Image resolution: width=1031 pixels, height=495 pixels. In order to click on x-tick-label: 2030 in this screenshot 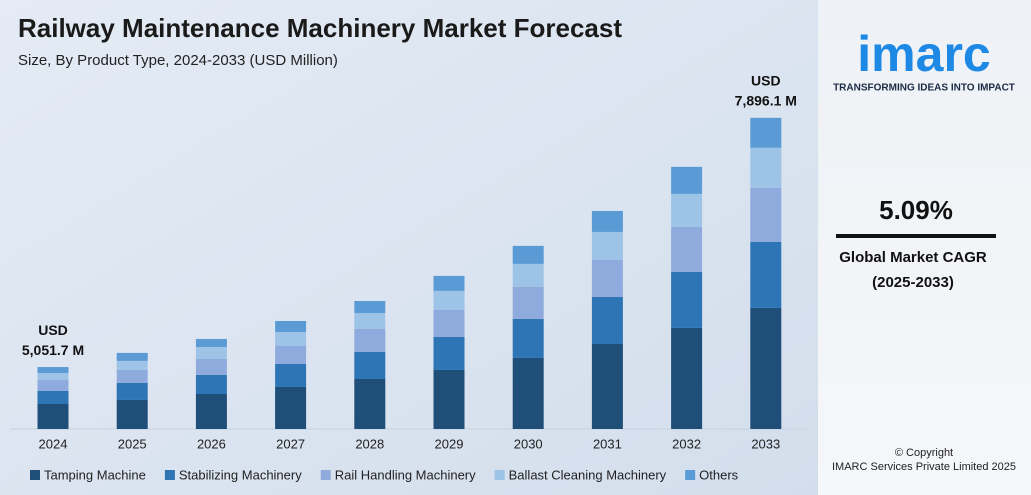, I will do `click(528, 443)`.